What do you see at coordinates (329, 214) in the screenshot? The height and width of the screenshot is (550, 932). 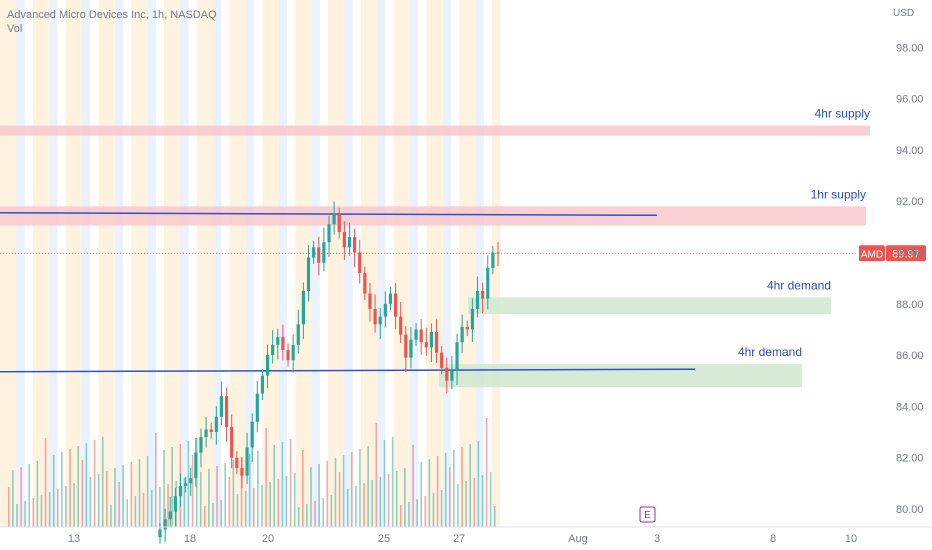 I see `resistance-trendline` at bounding box center [329, 214].